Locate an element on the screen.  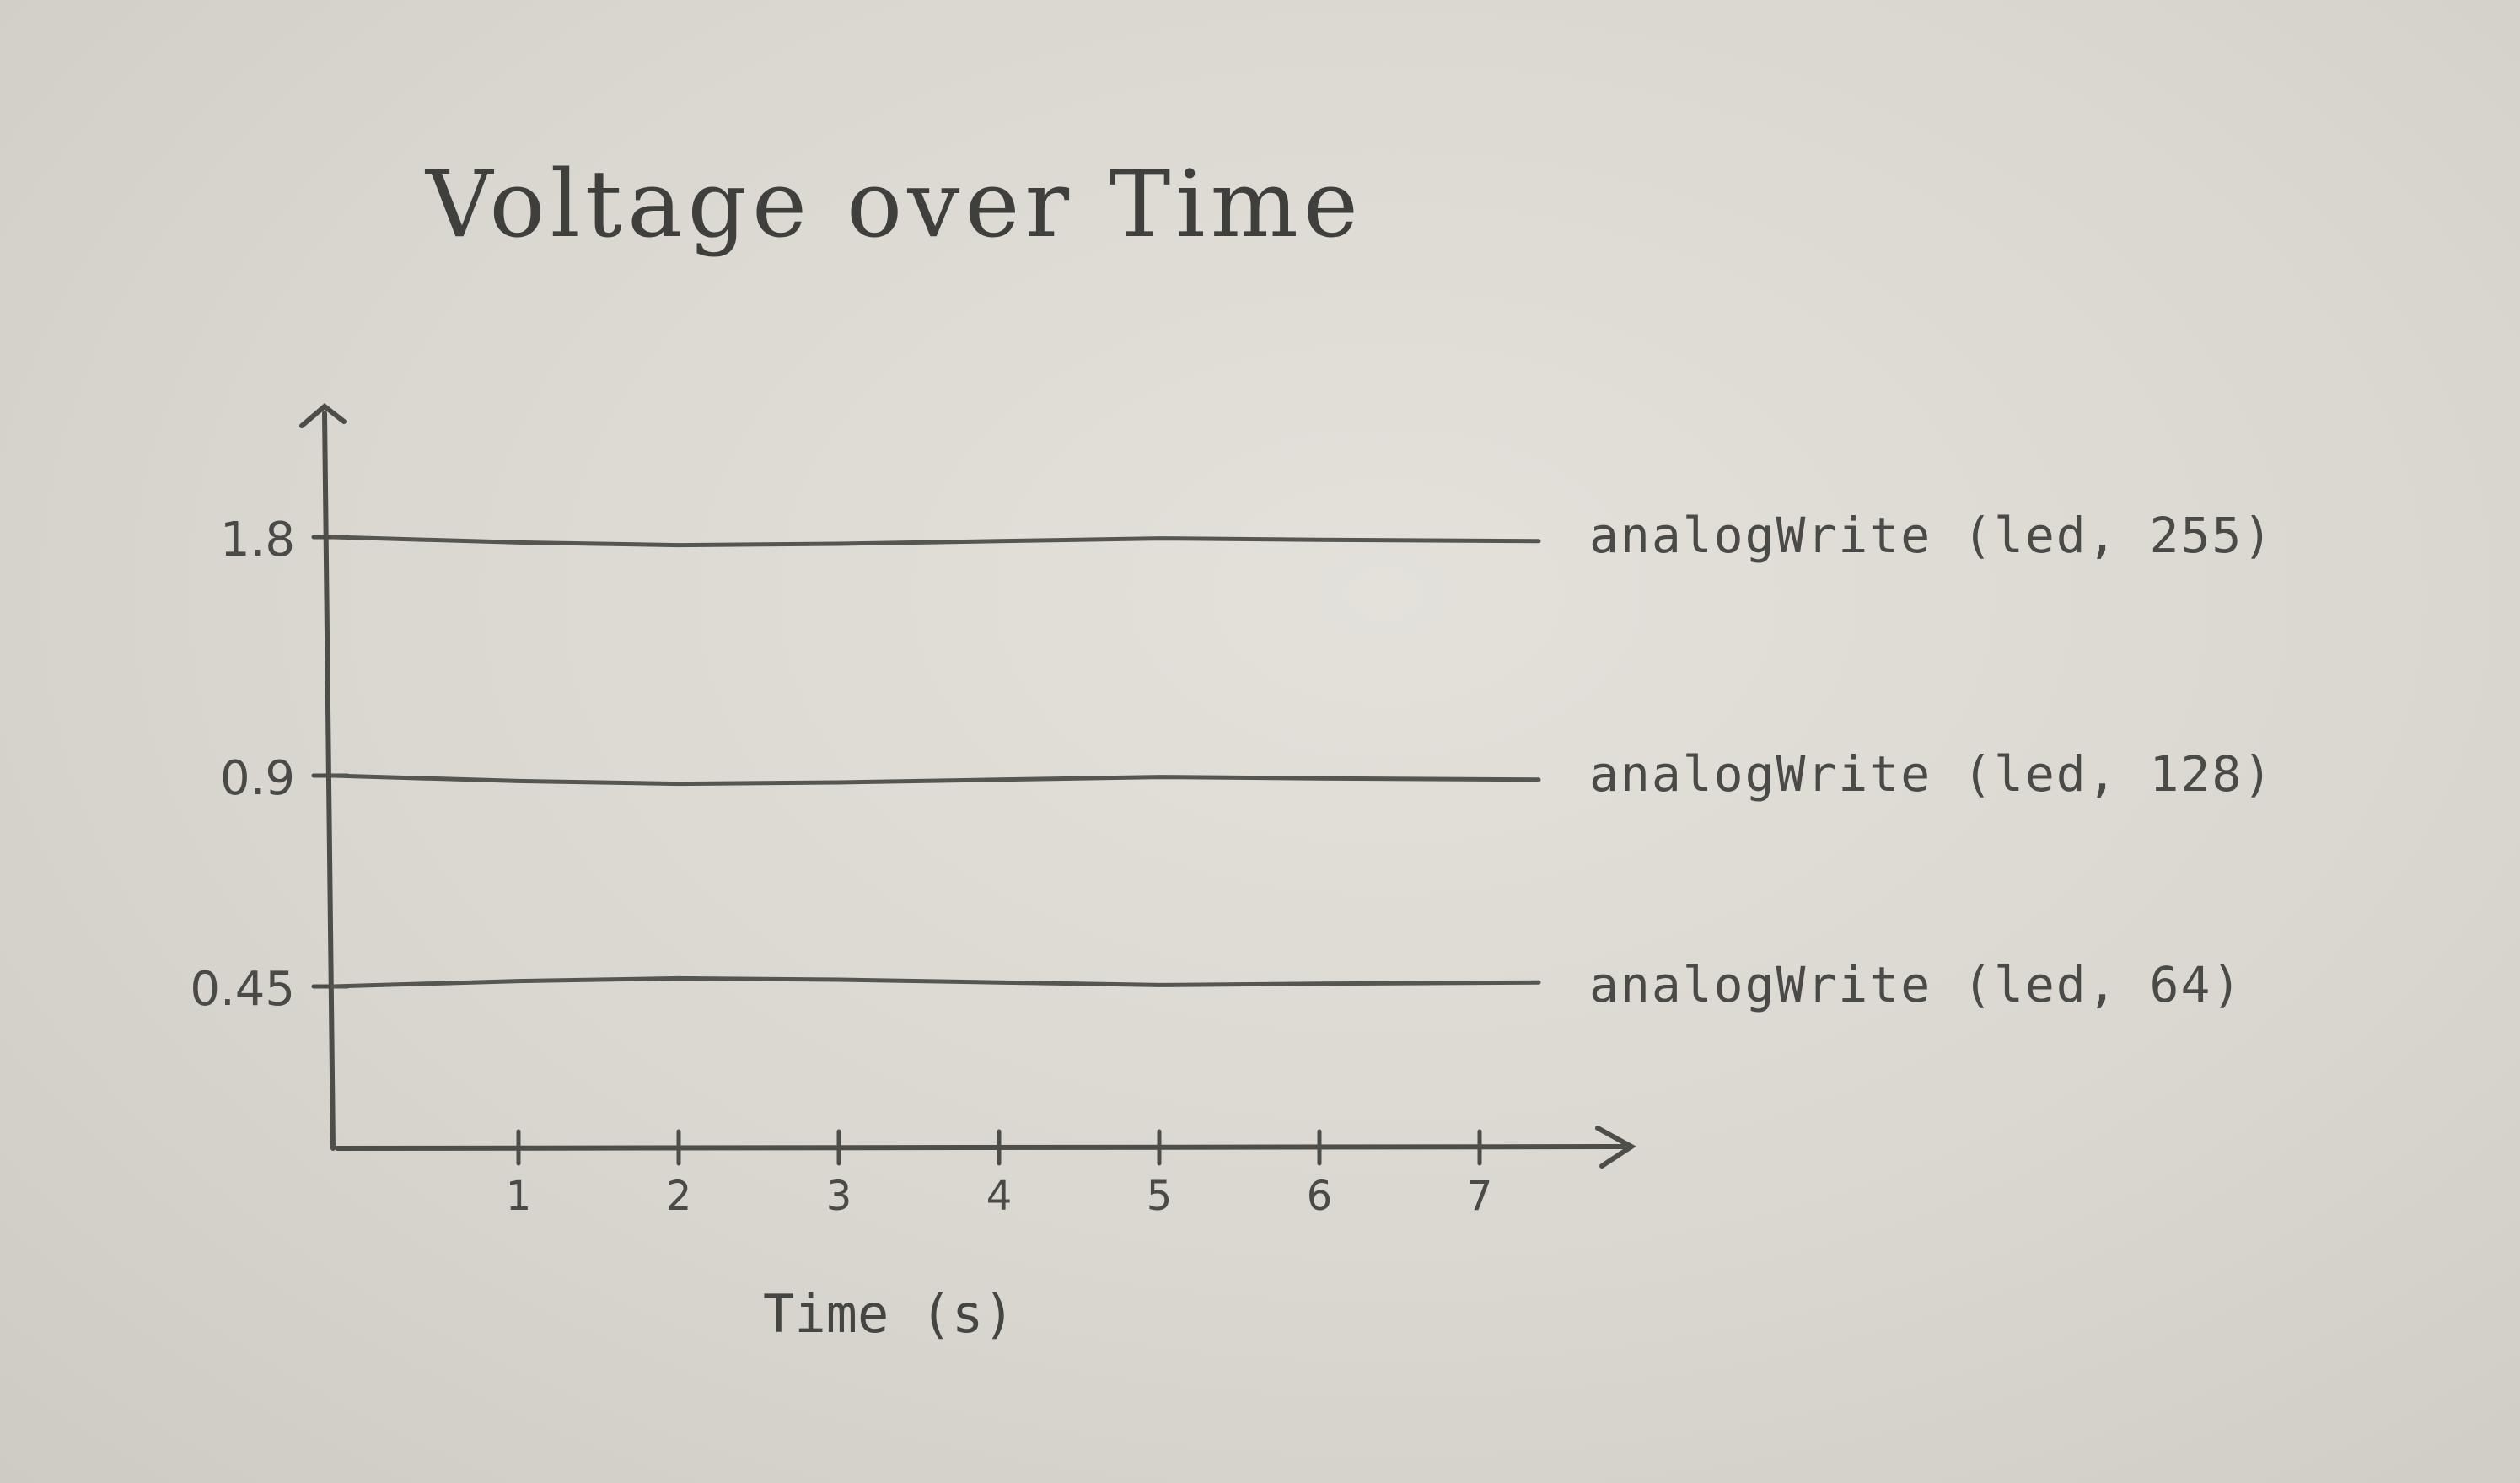
series-label-3: analogWrite (led, 64) is located at coordinates (1916, 985).